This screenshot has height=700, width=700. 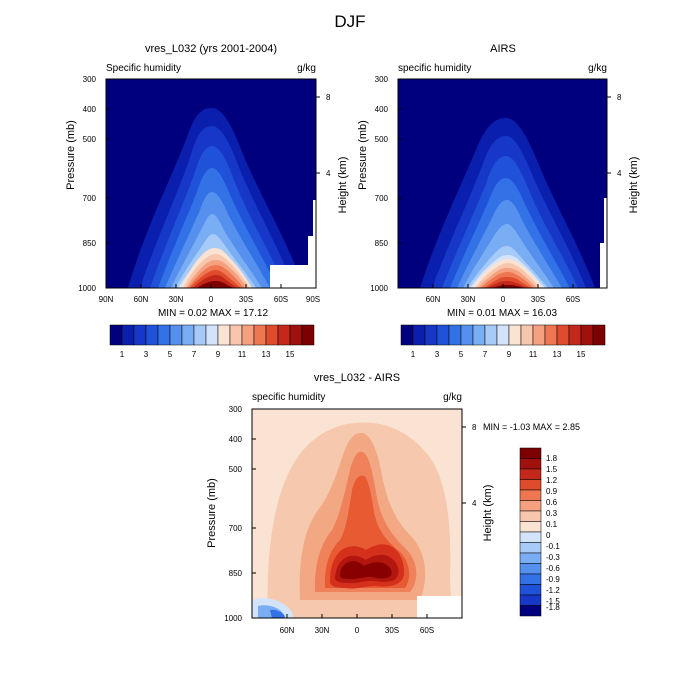 I want to click on colorbar-label: -0.1, so click(x=553, y=546).